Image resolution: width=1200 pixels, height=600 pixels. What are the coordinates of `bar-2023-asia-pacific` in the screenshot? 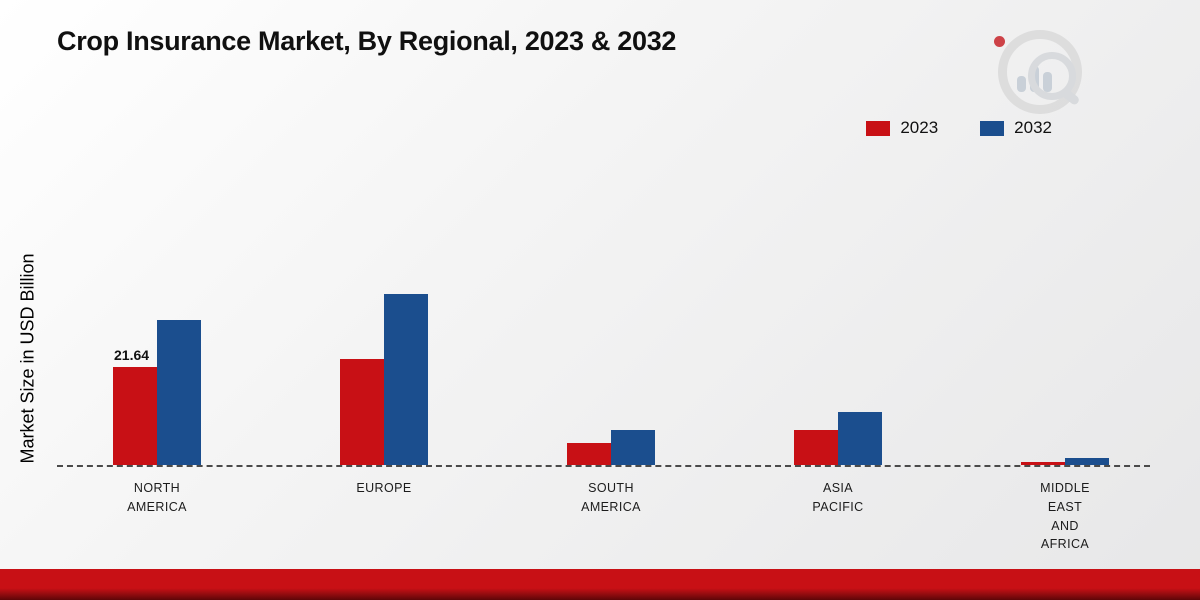 It's located at (816, 447).